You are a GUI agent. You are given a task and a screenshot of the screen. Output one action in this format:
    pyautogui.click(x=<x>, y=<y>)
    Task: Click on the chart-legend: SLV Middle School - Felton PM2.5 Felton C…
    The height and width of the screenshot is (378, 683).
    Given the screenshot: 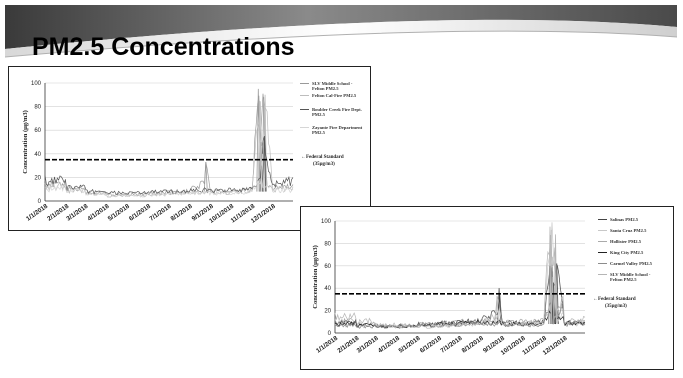 What is the action you would take?
    pyautogui.click(x=334, y=121)
    